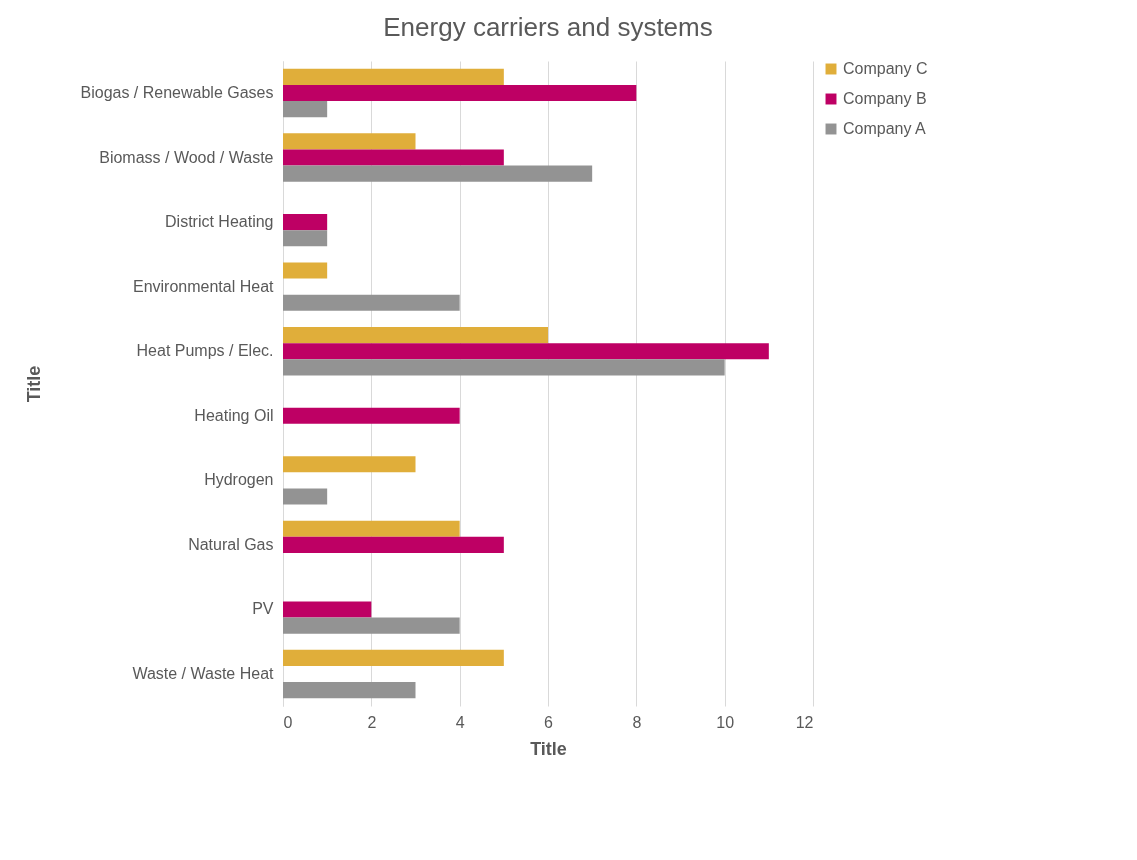 The height and width of the screenshot is (860, 1137). Describe the element at coordinates (231, 544) in the screenshot. I see `y-tick-label: Natural Gas` at that location.